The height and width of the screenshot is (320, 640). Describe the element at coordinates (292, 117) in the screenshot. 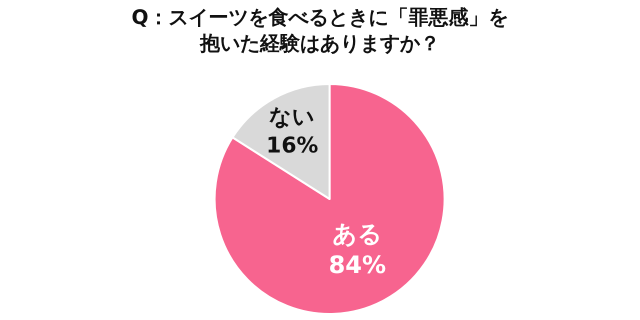

I see `slice-label: ない` at that location.